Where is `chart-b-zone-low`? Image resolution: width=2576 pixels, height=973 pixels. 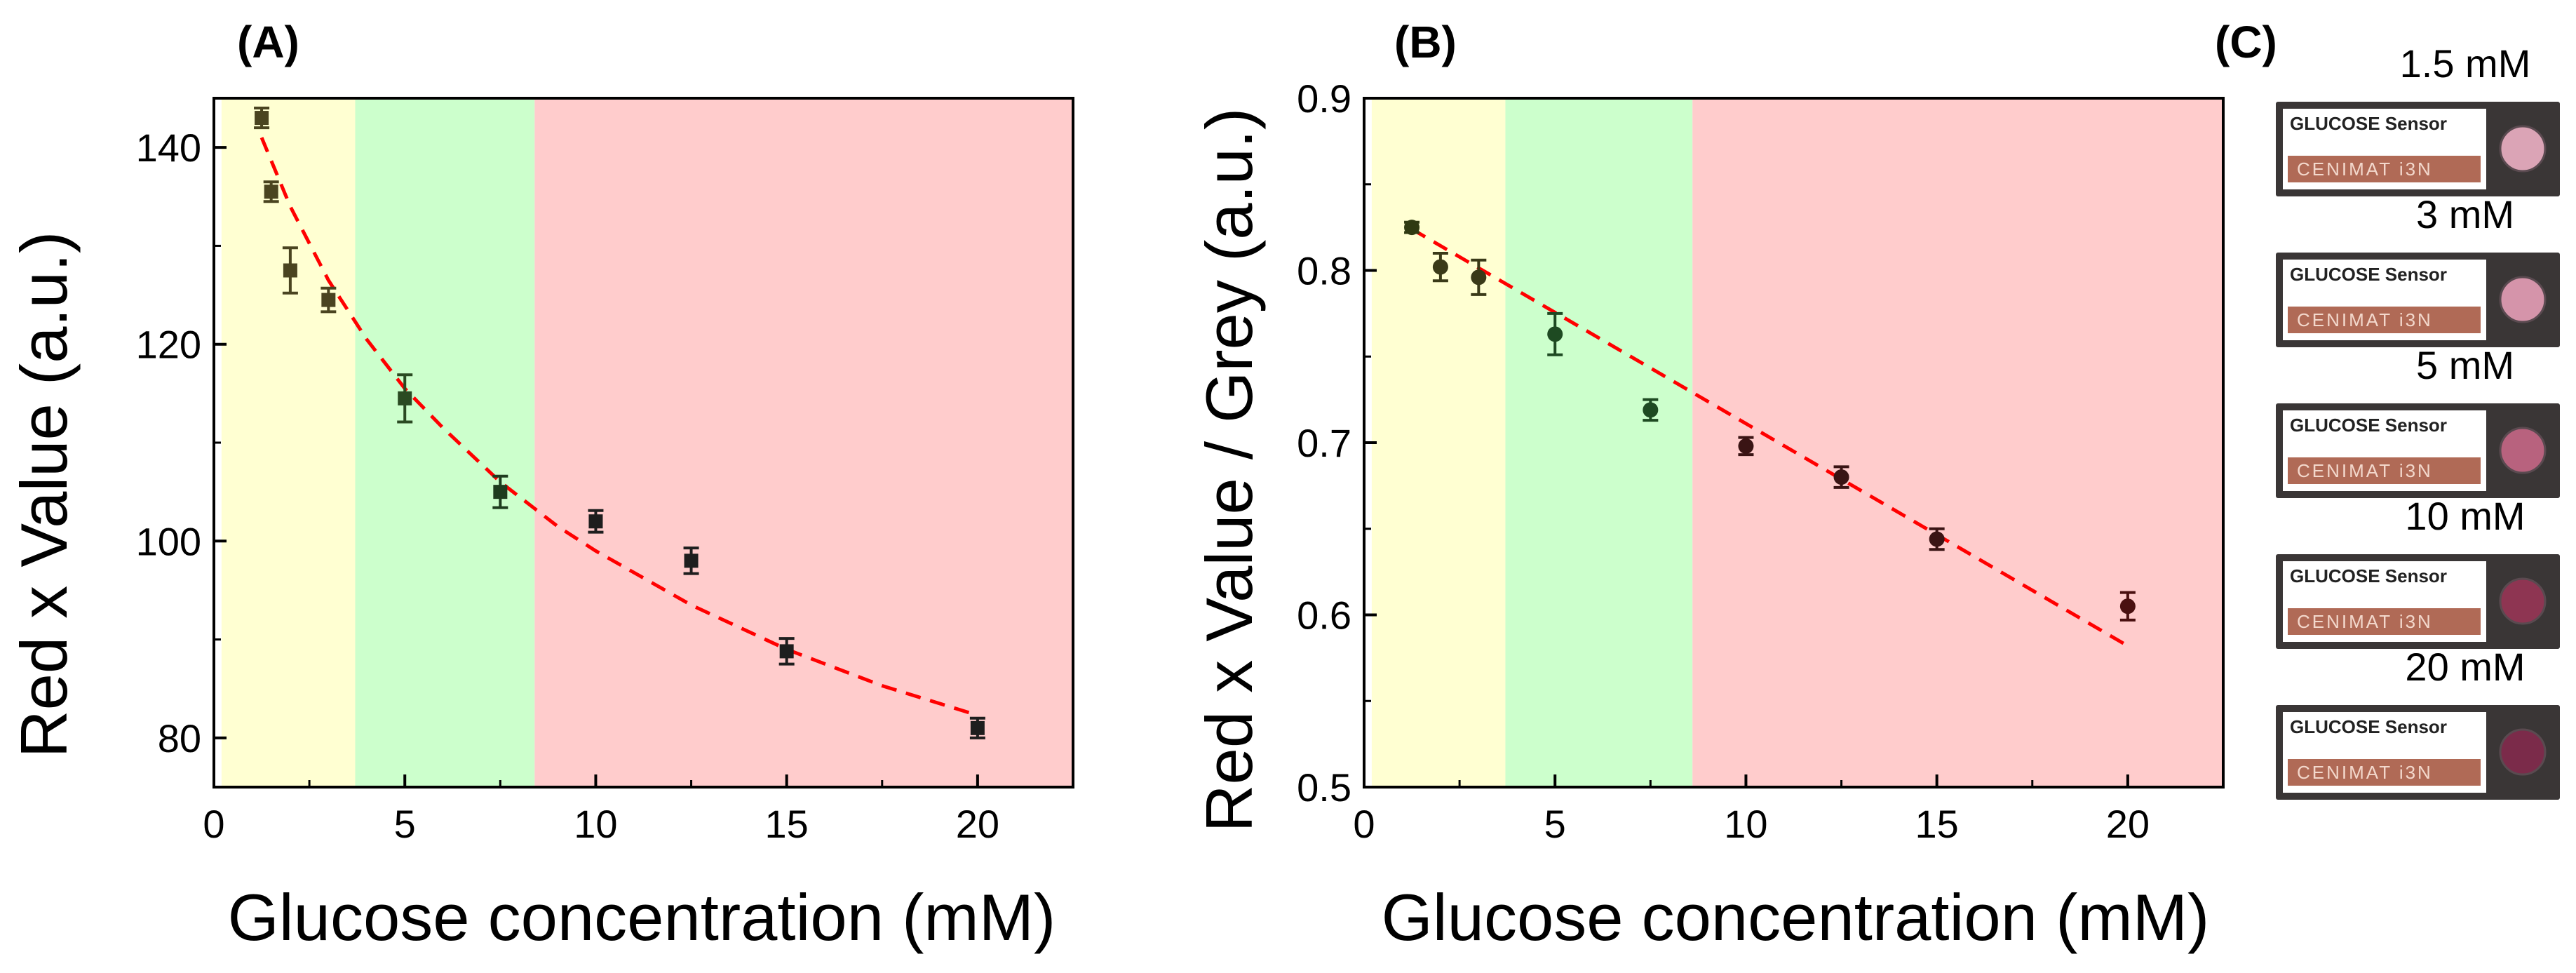
chart-b-zone-low is located at coordinates (1438, 443).